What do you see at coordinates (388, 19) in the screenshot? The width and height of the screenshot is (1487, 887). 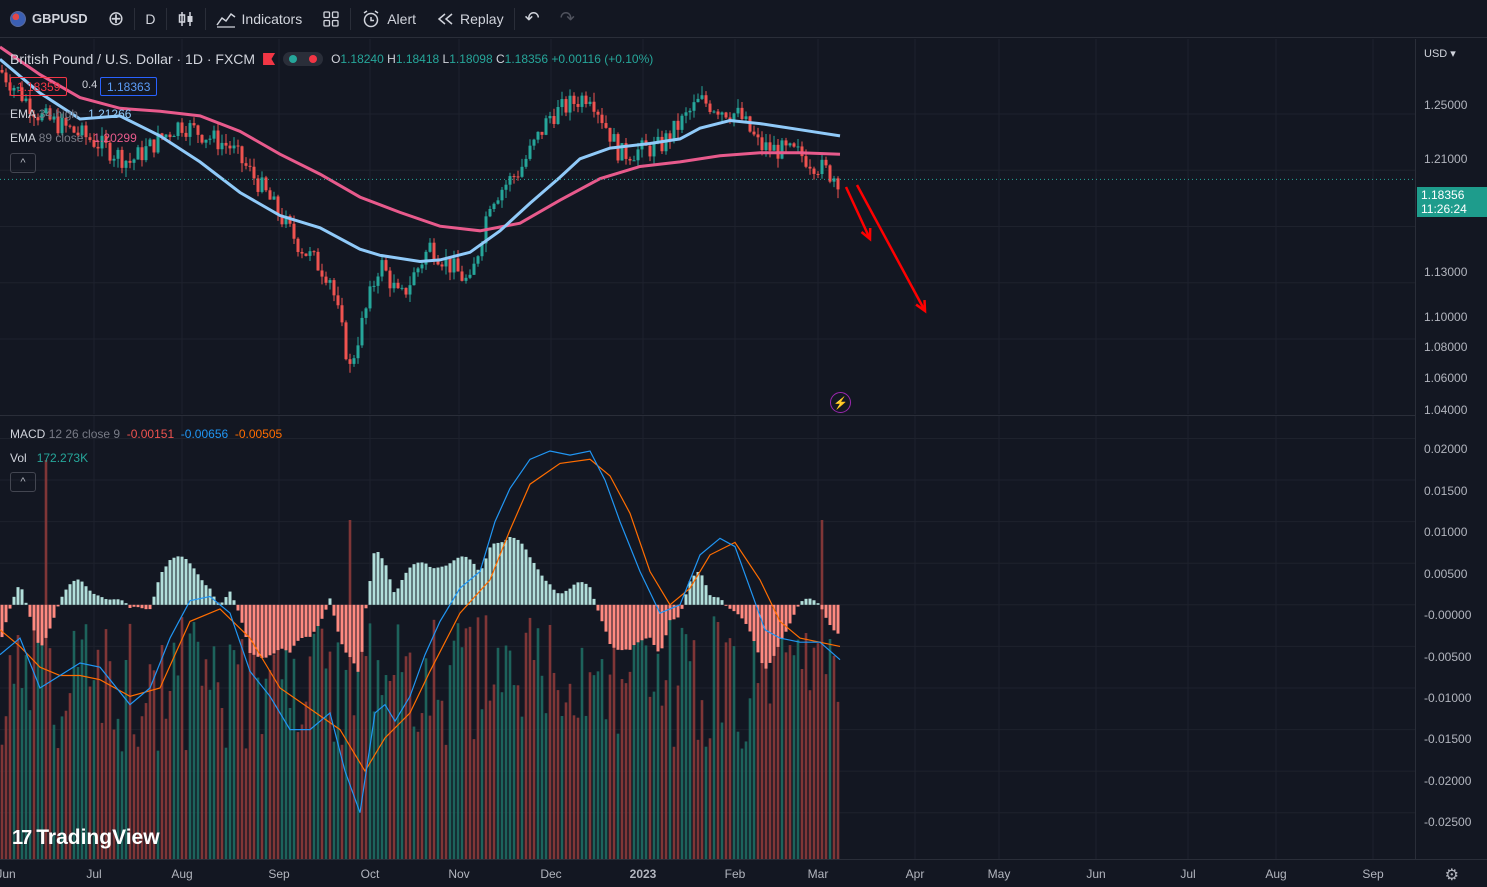 I see `alert-button: Alert` at bounding box center [388, 19].